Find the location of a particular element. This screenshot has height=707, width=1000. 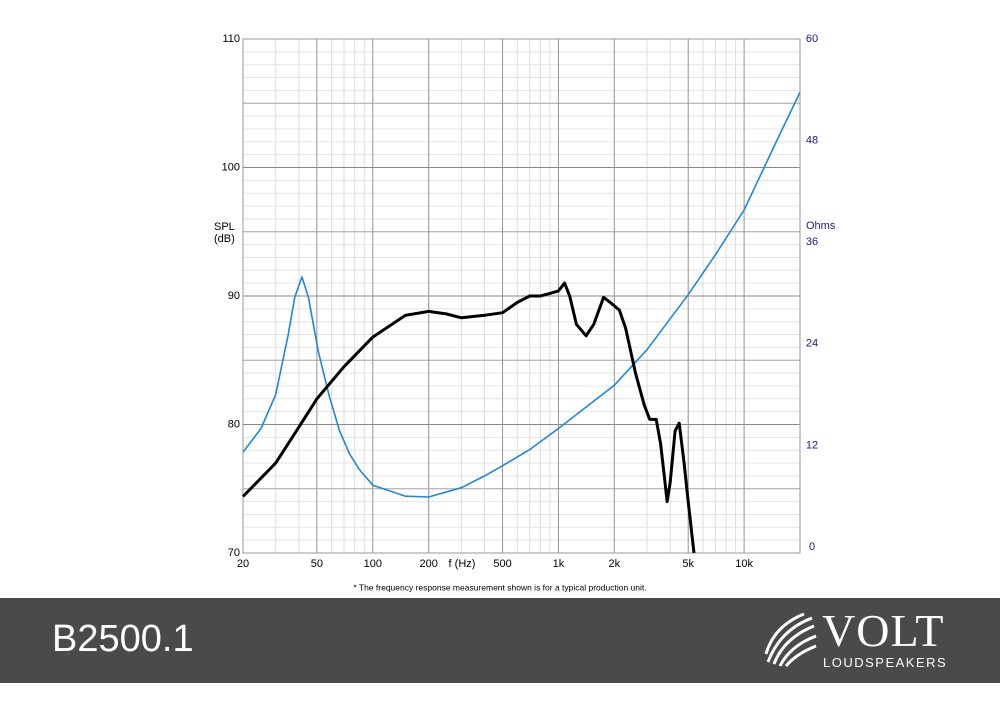

model-name: B2500.1 is located at coordinates (123, 639).